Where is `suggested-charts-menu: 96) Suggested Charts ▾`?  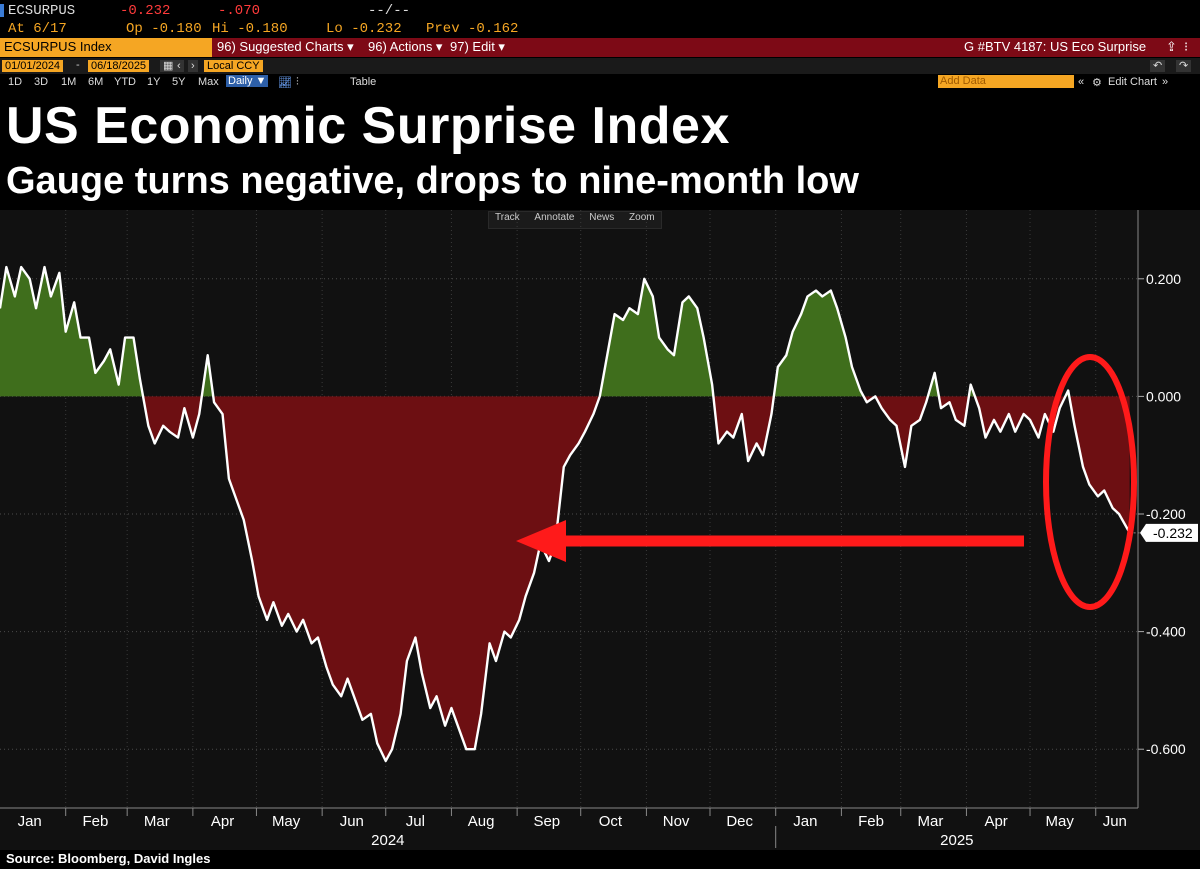 suggested-charts-menu: 96) Suggested Charts ▾ is located at coordinates (285, 46).